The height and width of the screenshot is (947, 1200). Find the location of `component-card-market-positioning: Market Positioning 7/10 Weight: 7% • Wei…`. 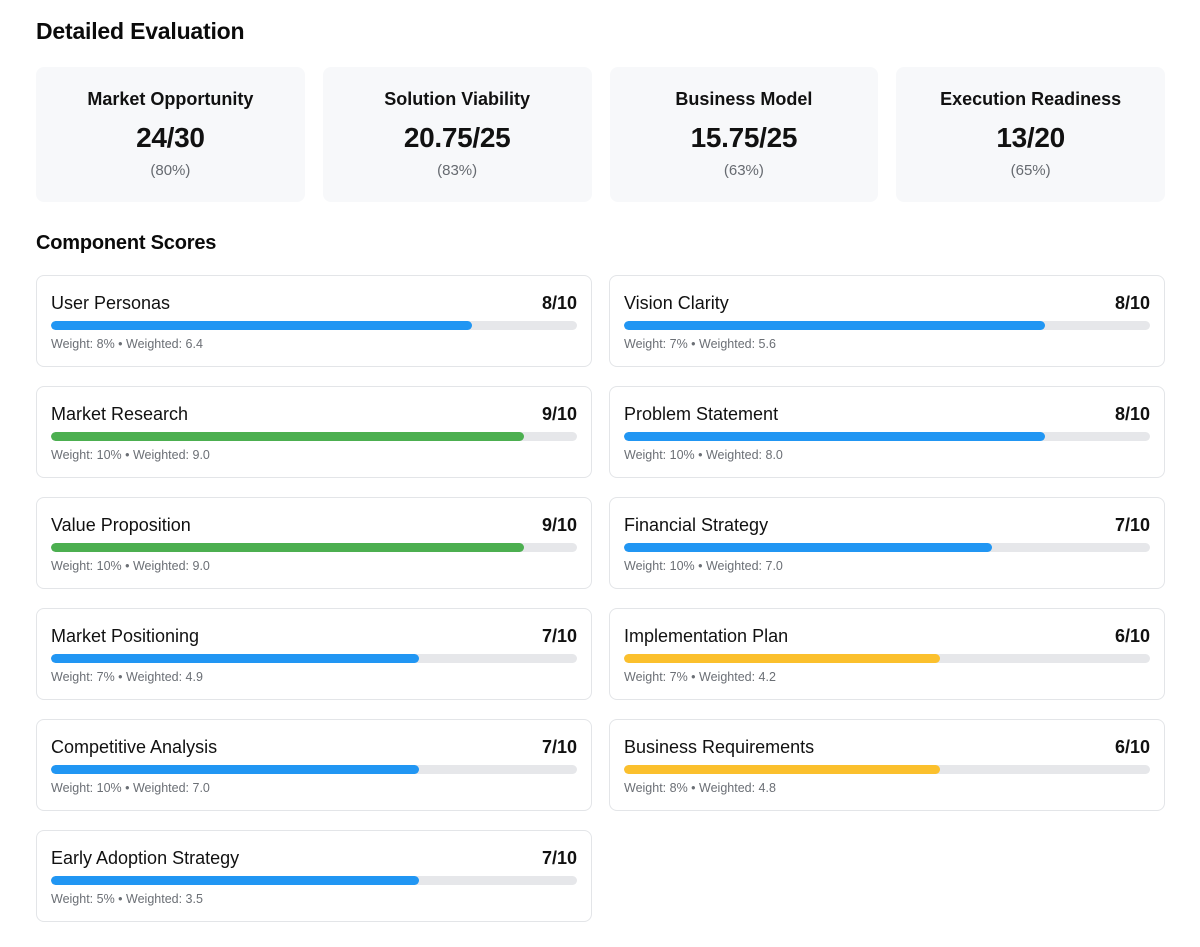

component-card-market-positioning: Market Positioning 7/10 Weight: 7% • Wei… is located at coordinates (314, 654).